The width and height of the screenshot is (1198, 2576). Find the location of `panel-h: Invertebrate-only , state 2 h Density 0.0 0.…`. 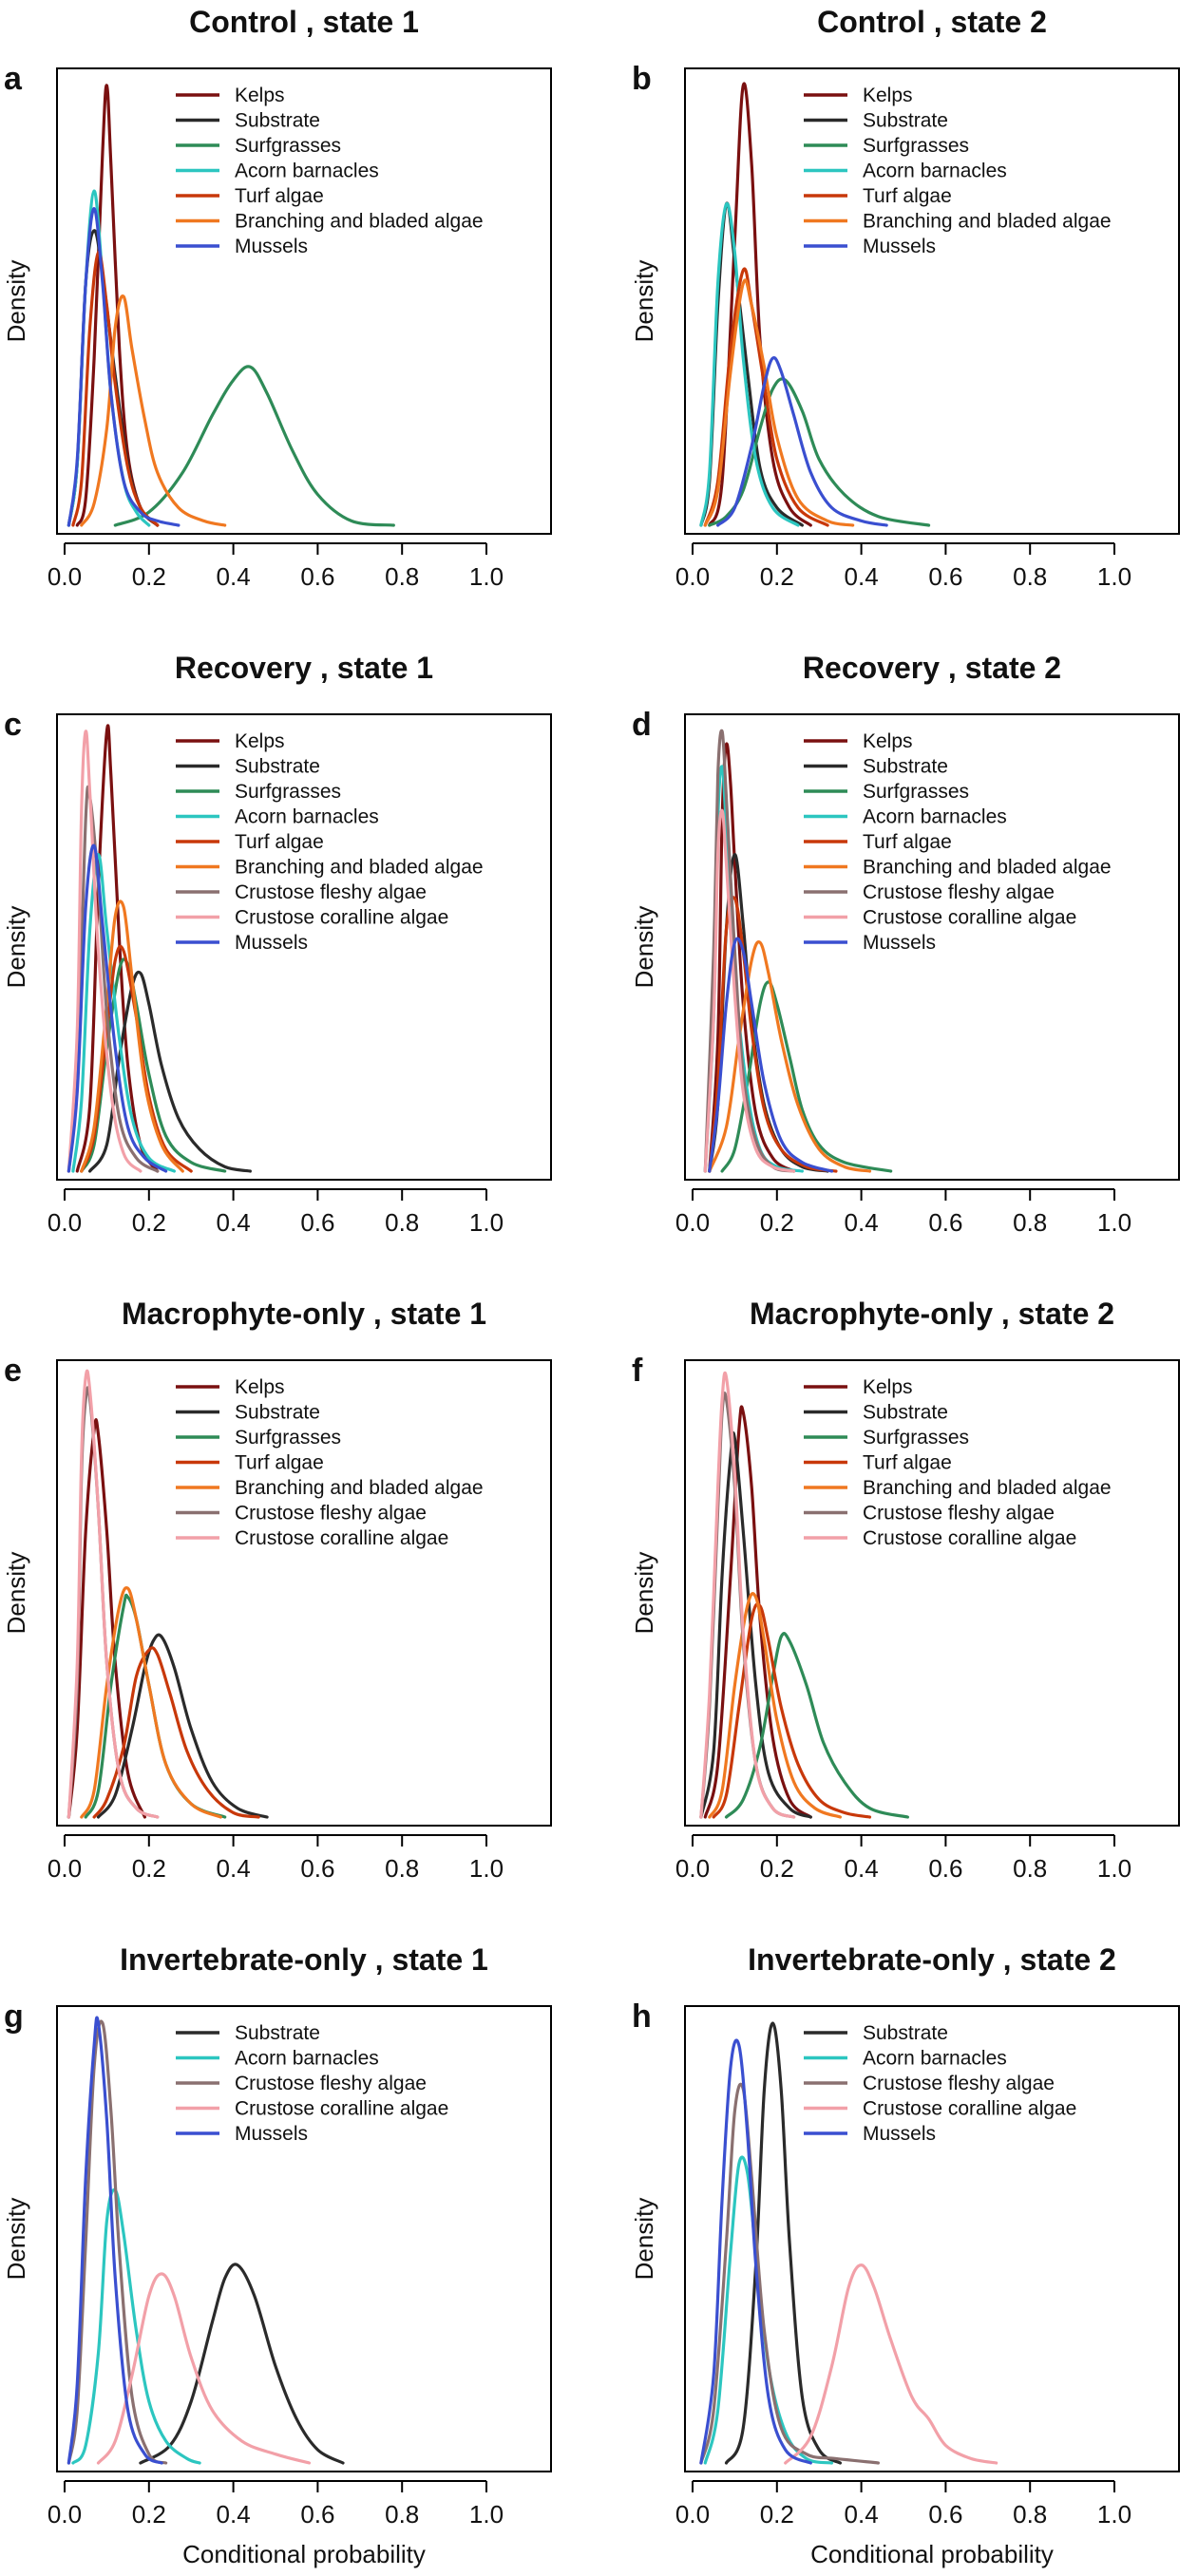

panel-h: Invertebrate-only , state 2 h Density 0.0 0.… is located at coordinates (905, 2255).